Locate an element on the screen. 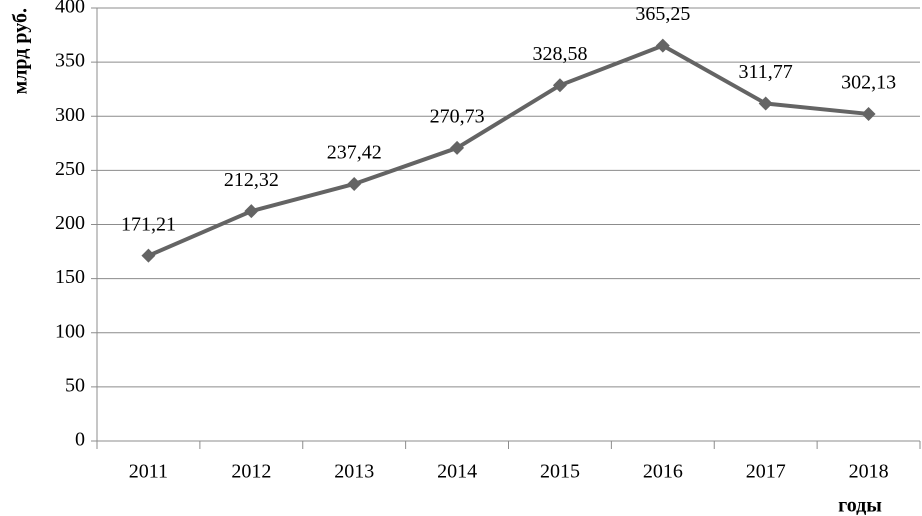  data-label: 237,42 is located at coordinates (354, 153).